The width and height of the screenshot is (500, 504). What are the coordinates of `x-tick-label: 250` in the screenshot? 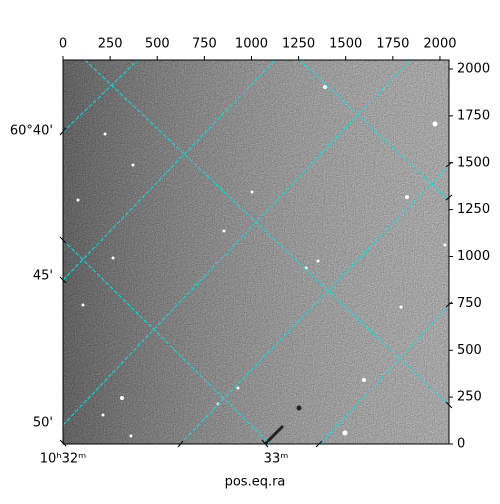 It's located at (110, 44).